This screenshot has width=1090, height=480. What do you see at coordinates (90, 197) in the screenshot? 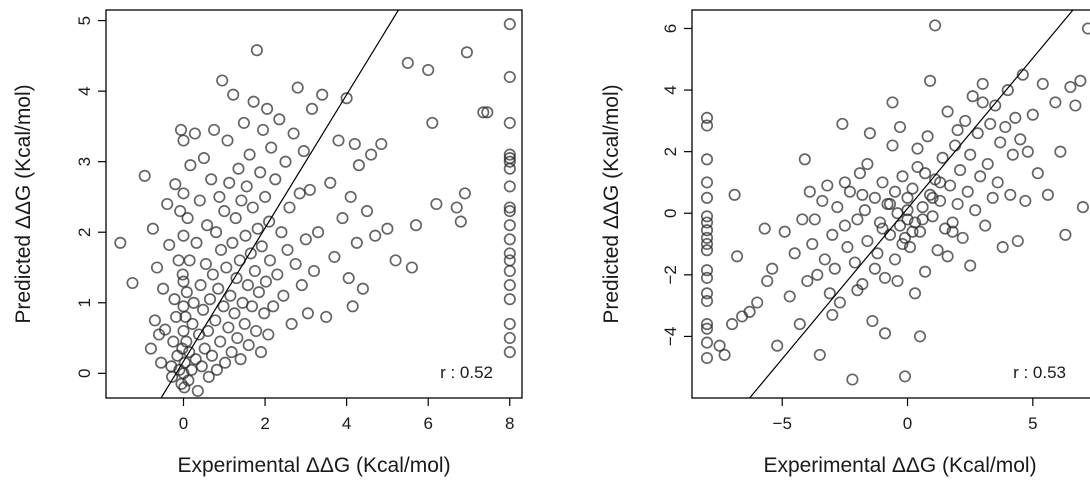
I see `y-axis-ticks: 0 1 2 3 4 5` at bounding box center [90, 197].